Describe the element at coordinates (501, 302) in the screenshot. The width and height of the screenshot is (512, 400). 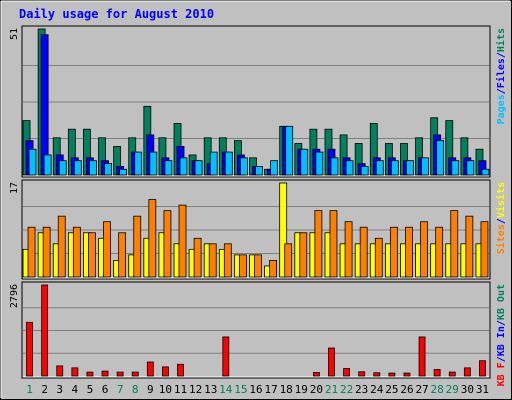
I see `legend-item: KB Out` at that location.